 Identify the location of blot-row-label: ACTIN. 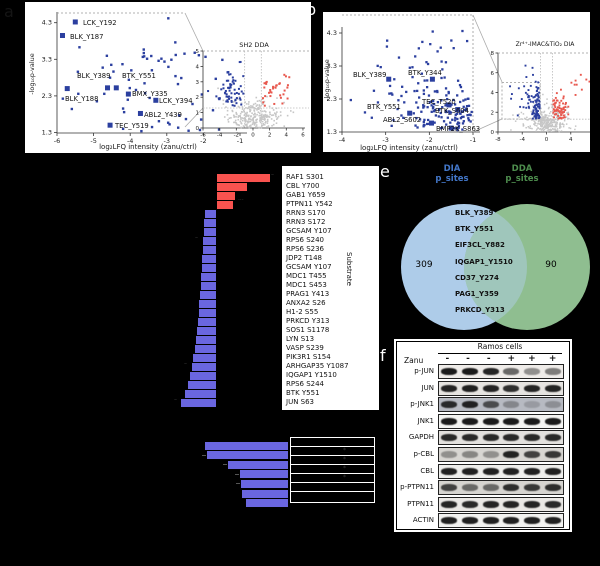
(423, 520).